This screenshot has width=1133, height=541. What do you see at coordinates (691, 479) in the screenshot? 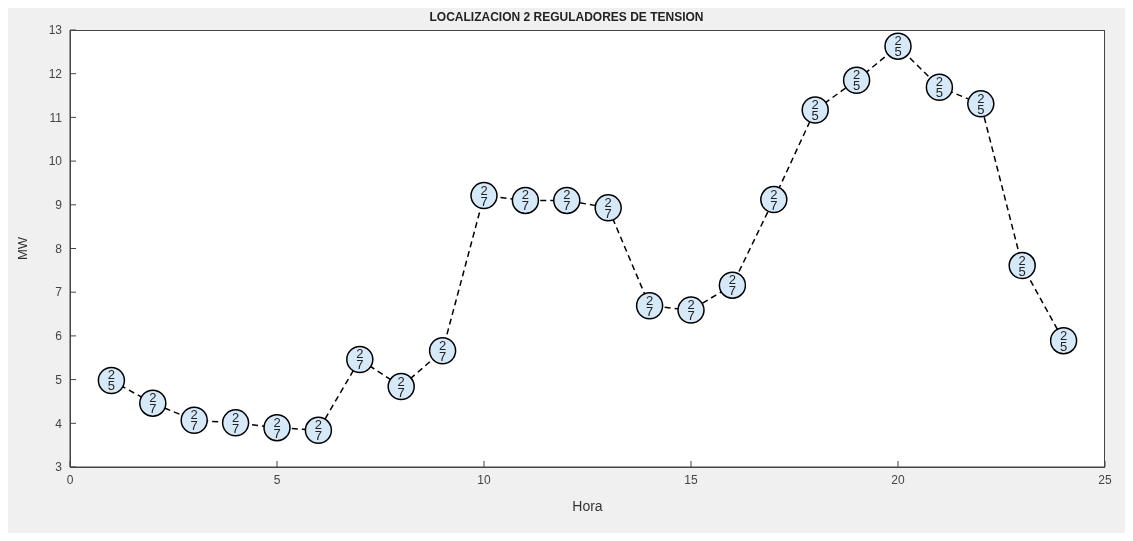
I see `x-tick-label: 15` at bounding box center [691, 479].